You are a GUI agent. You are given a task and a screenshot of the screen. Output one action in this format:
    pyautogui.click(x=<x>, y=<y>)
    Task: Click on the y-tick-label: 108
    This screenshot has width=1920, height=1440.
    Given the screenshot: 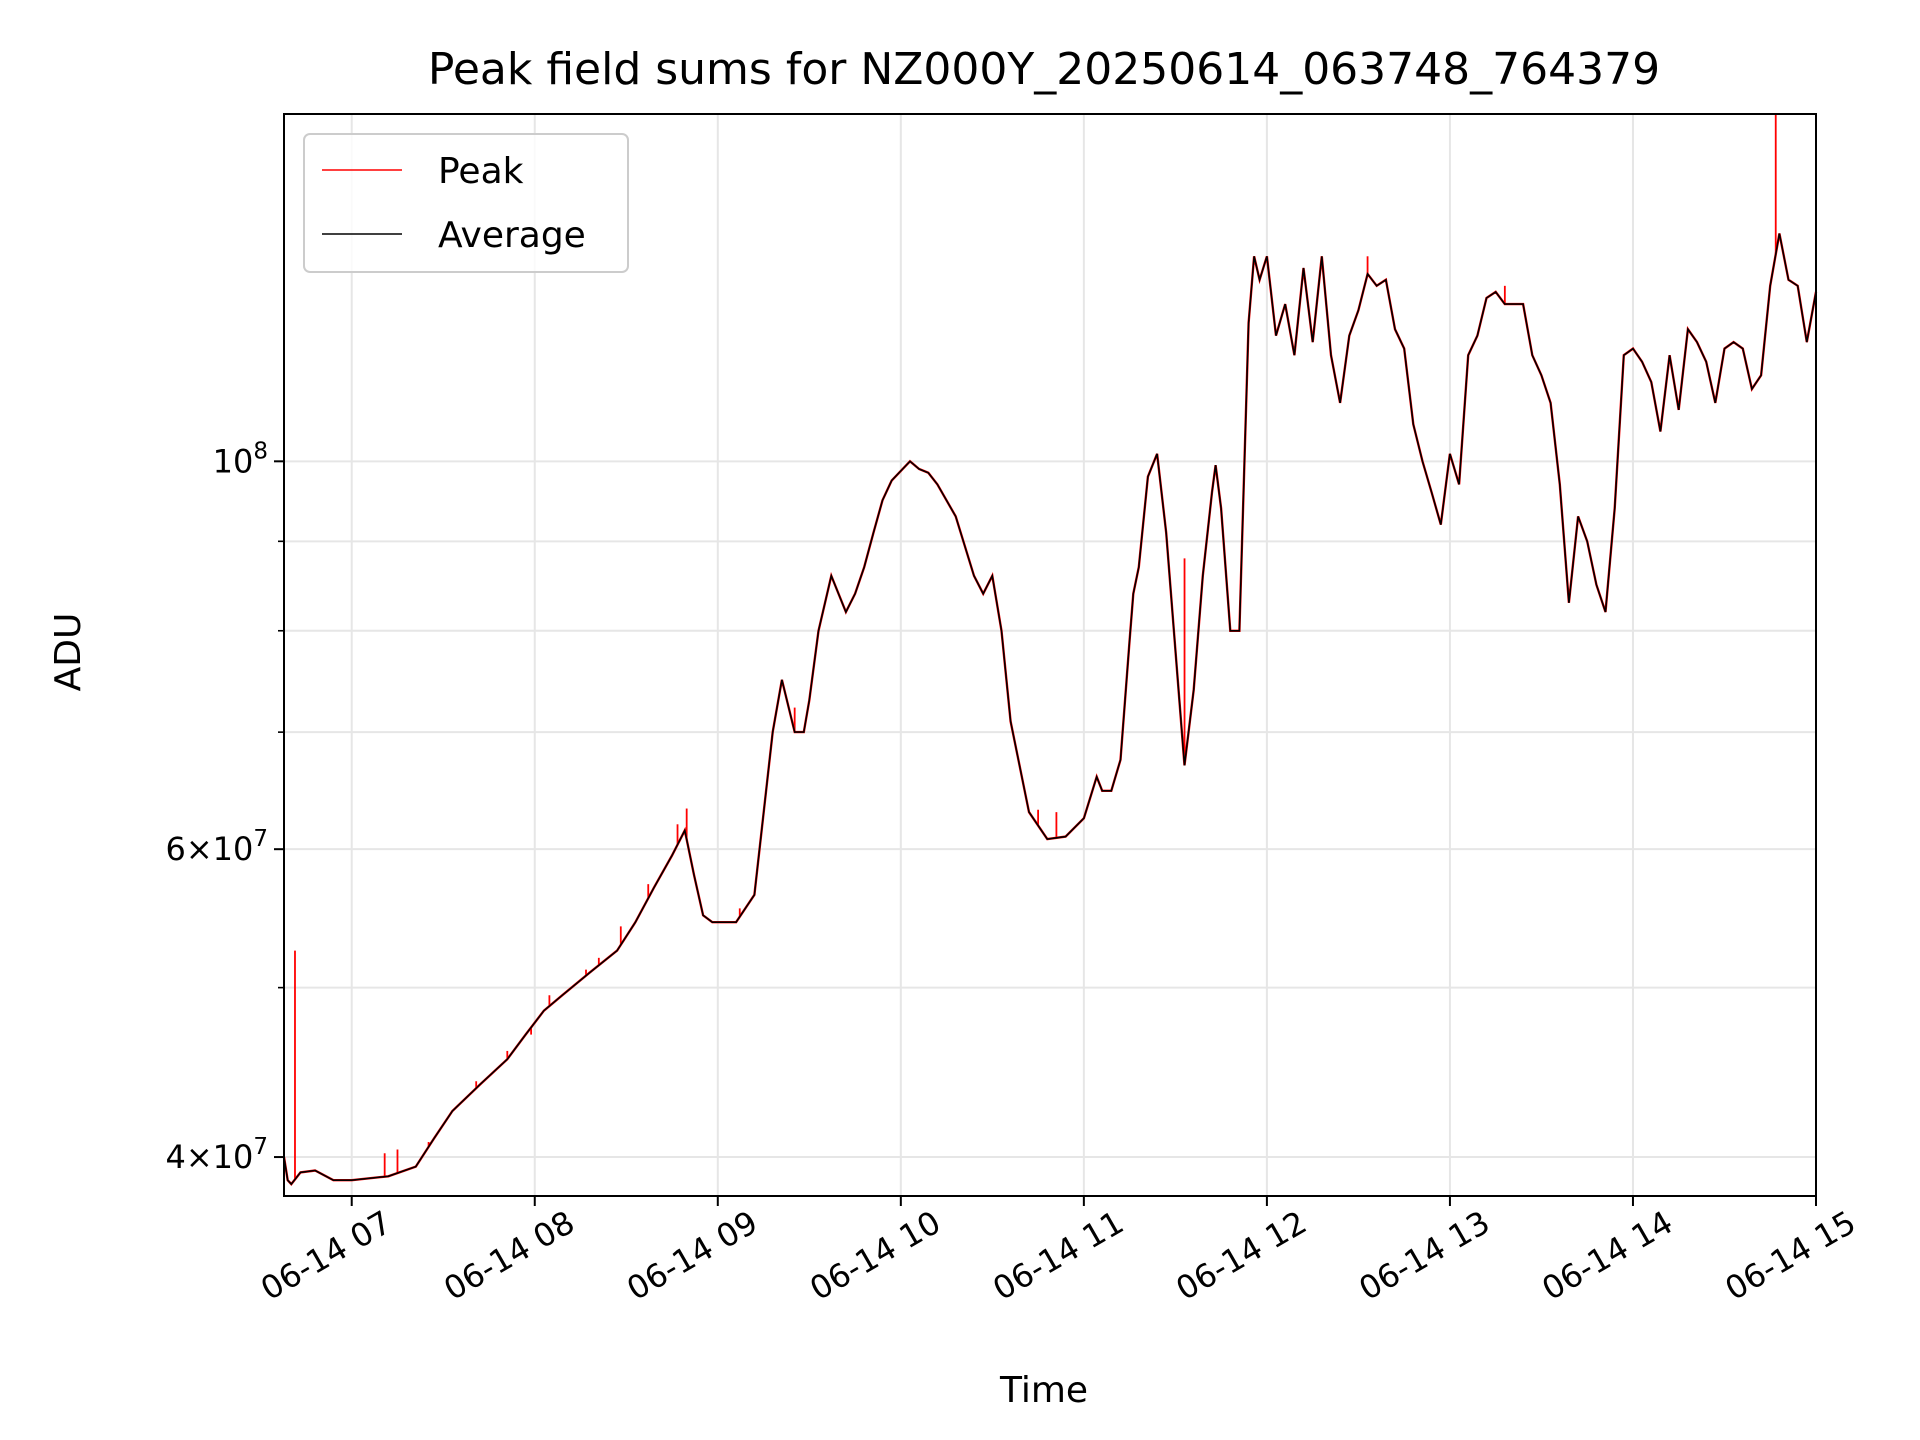 What is the action you would take?
    pyautogui.click(x=240, y=459)
    